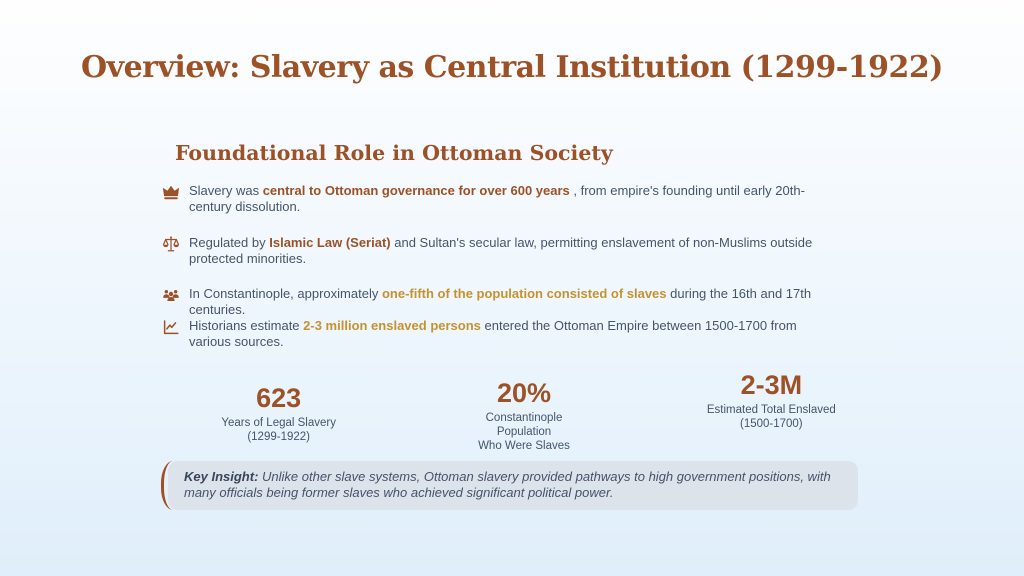 This screenshot has width=1024, height=576. Describe the element at coordinates (171, 244) in the screenshot. I see `scales-icon` at that location.